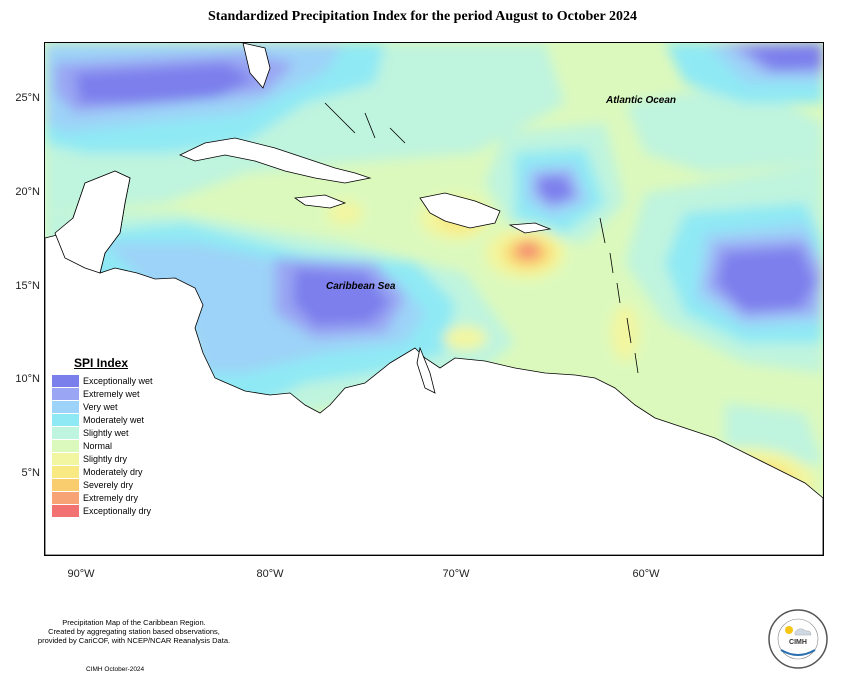 The width and height of the screenshot is (845, 684). I want to click on legend-title: SPI Index, so click(101, 363).